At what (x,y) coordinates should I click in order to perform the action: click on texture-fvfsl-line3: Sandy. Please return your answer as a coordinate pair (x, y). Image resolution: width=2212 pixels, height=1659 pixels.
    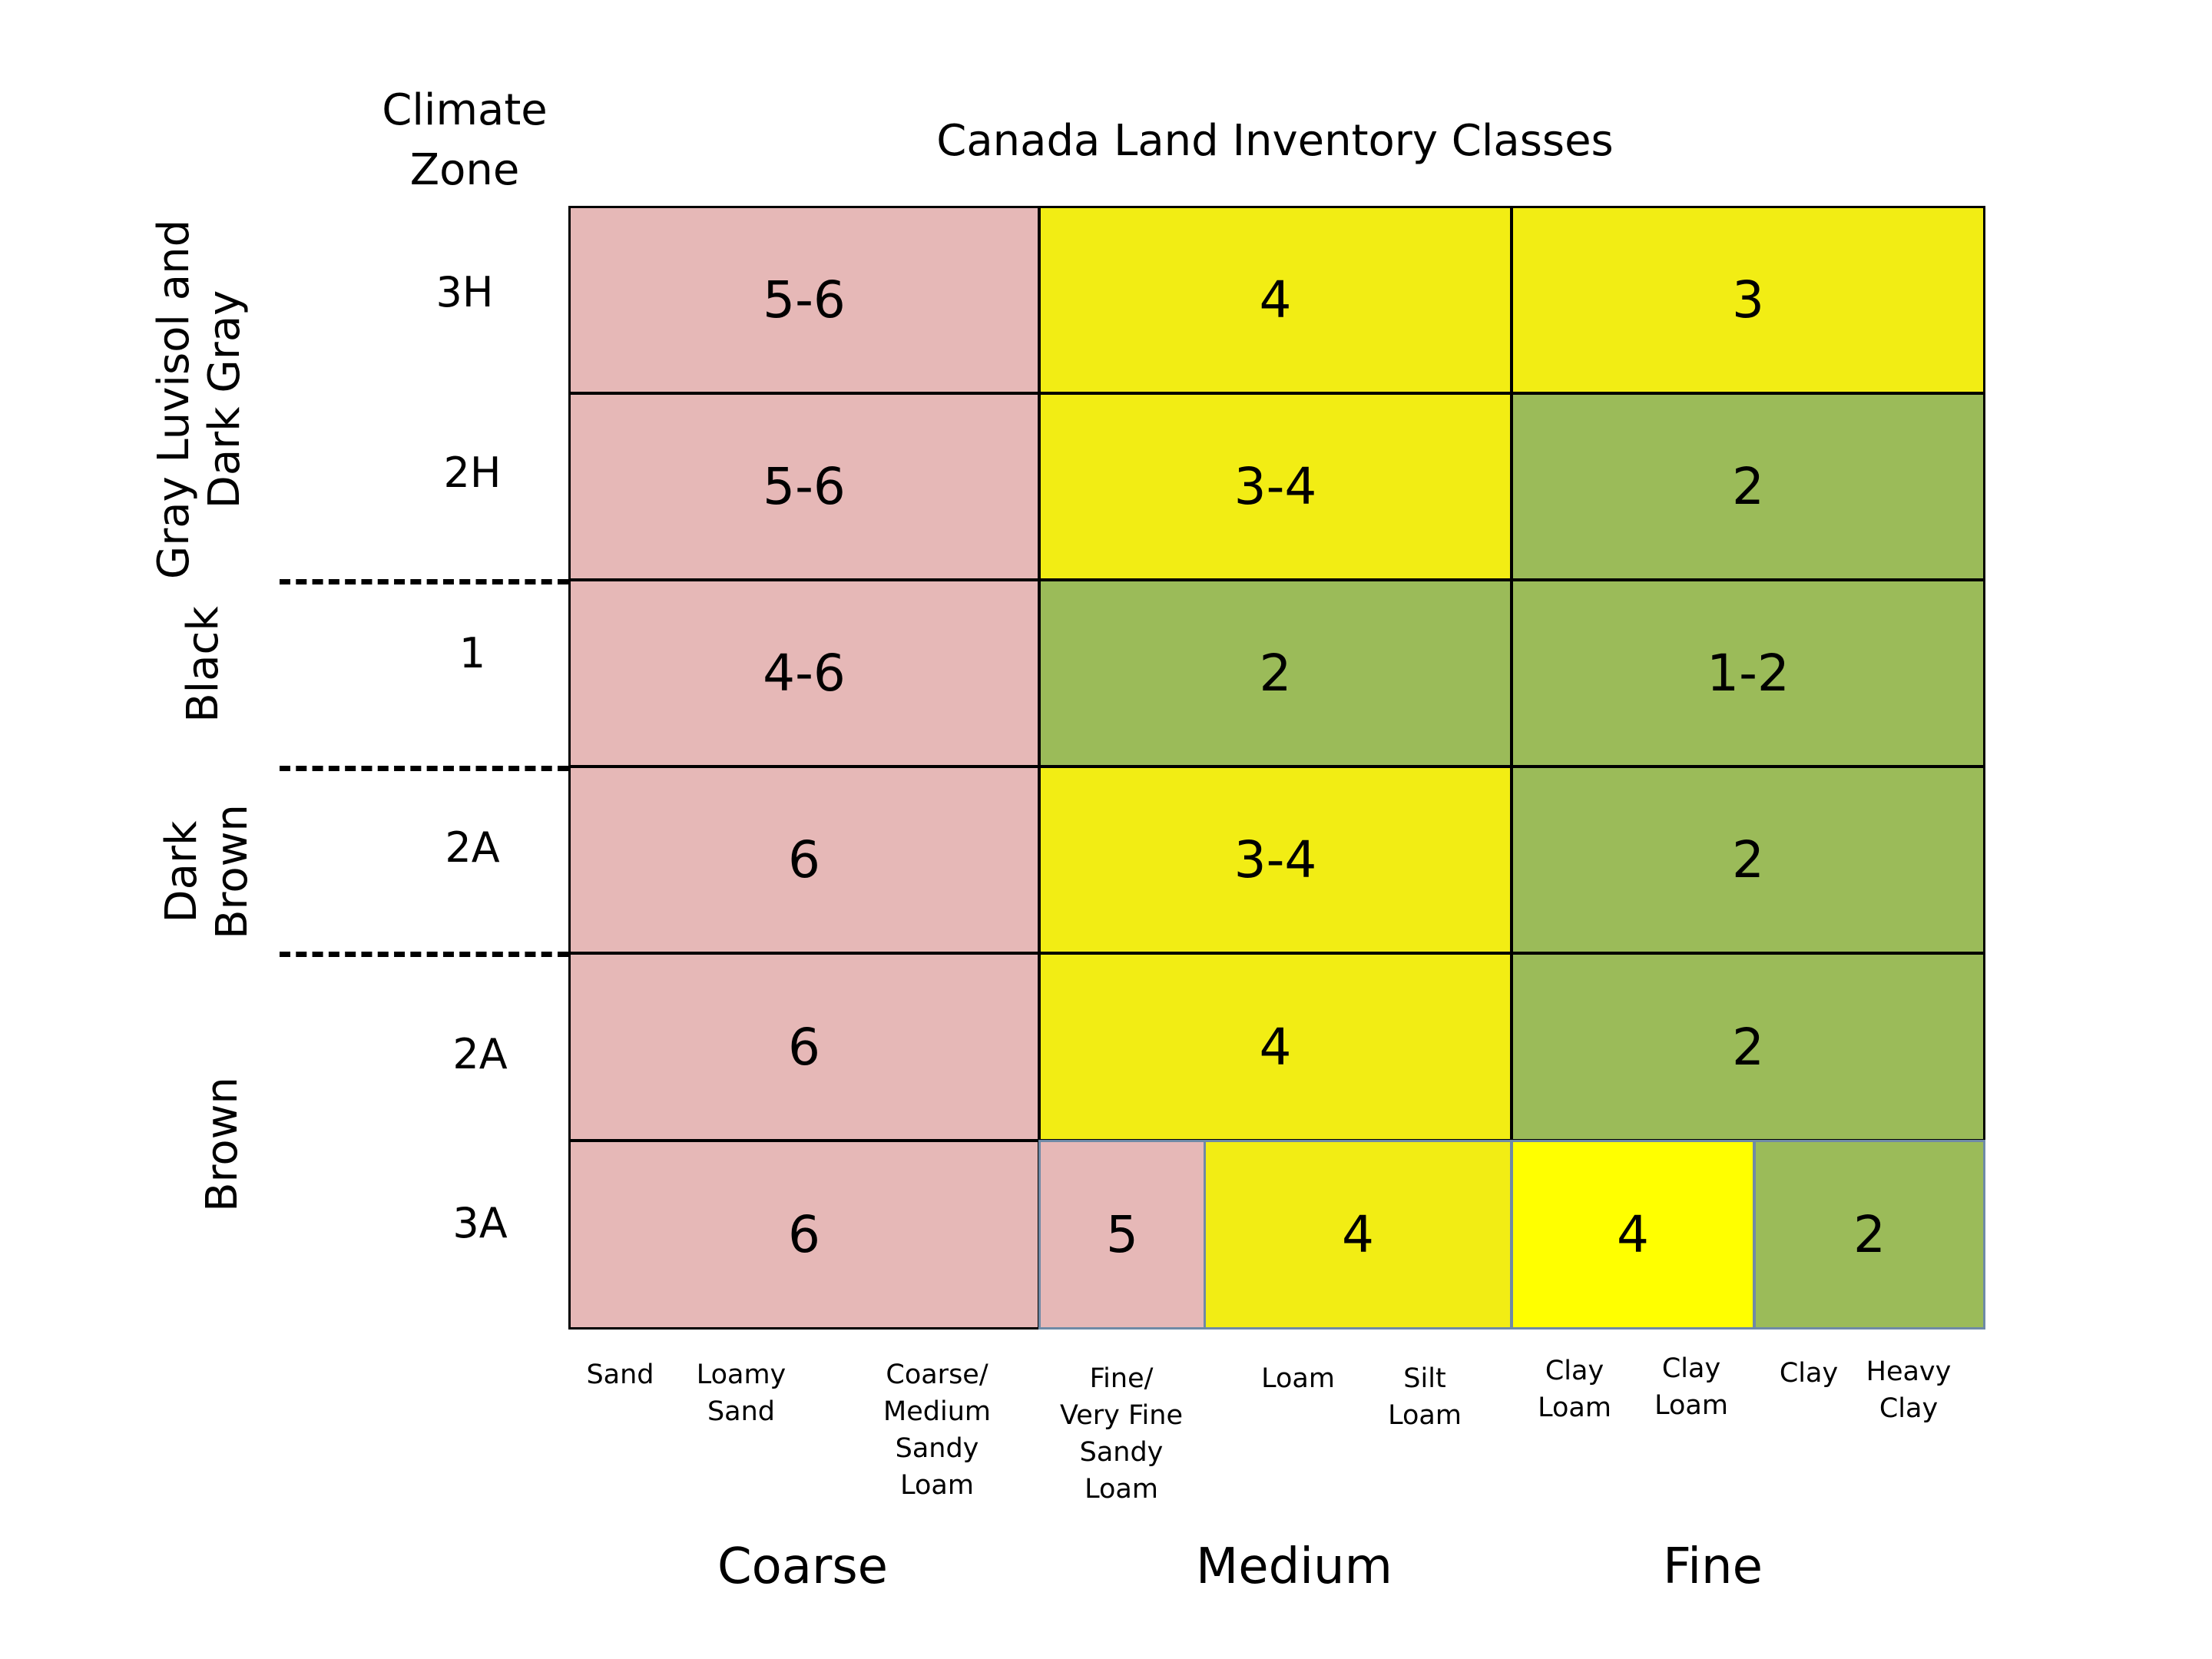
    Looking at the image, I should click on (1122, 1452).